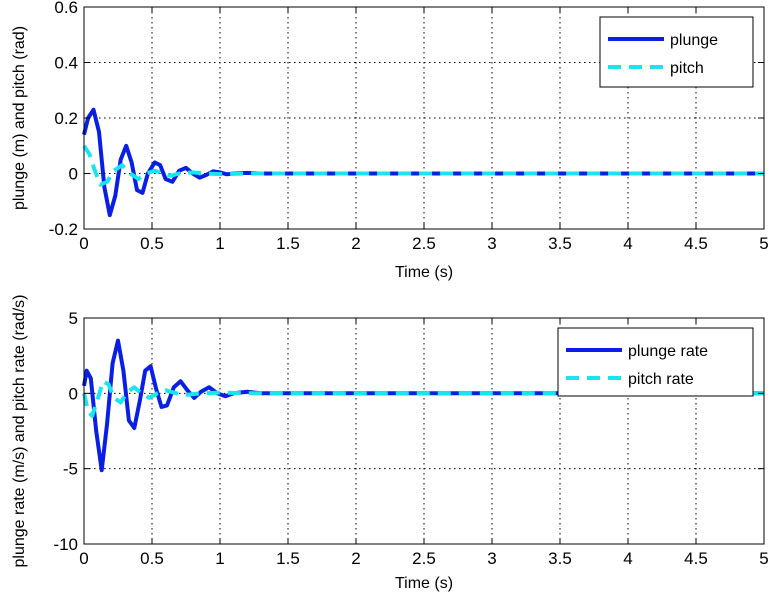 The image size is (771, 615). I want to click on series-line-pitch, so click(423, 165).